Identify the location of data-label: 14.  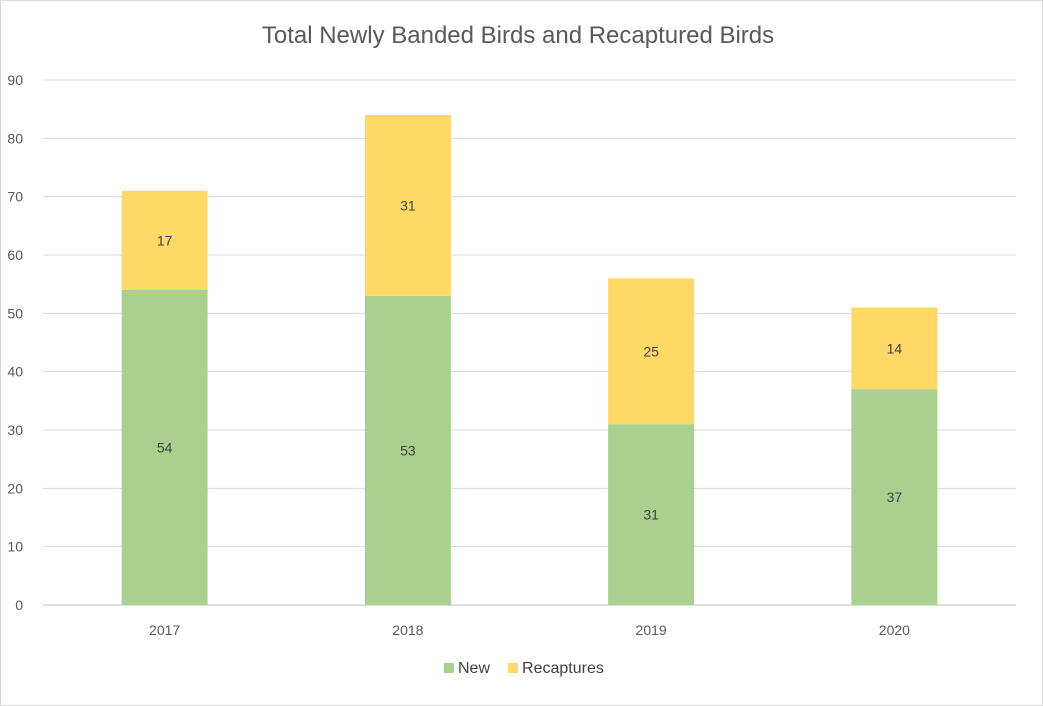
(895, 348).